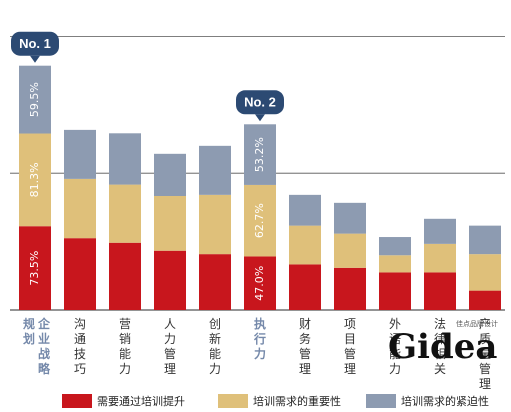  What do you see at coordinates (260, 323) in the screenshot?
I see `category-label: 执` at bounding box center [260, 323].